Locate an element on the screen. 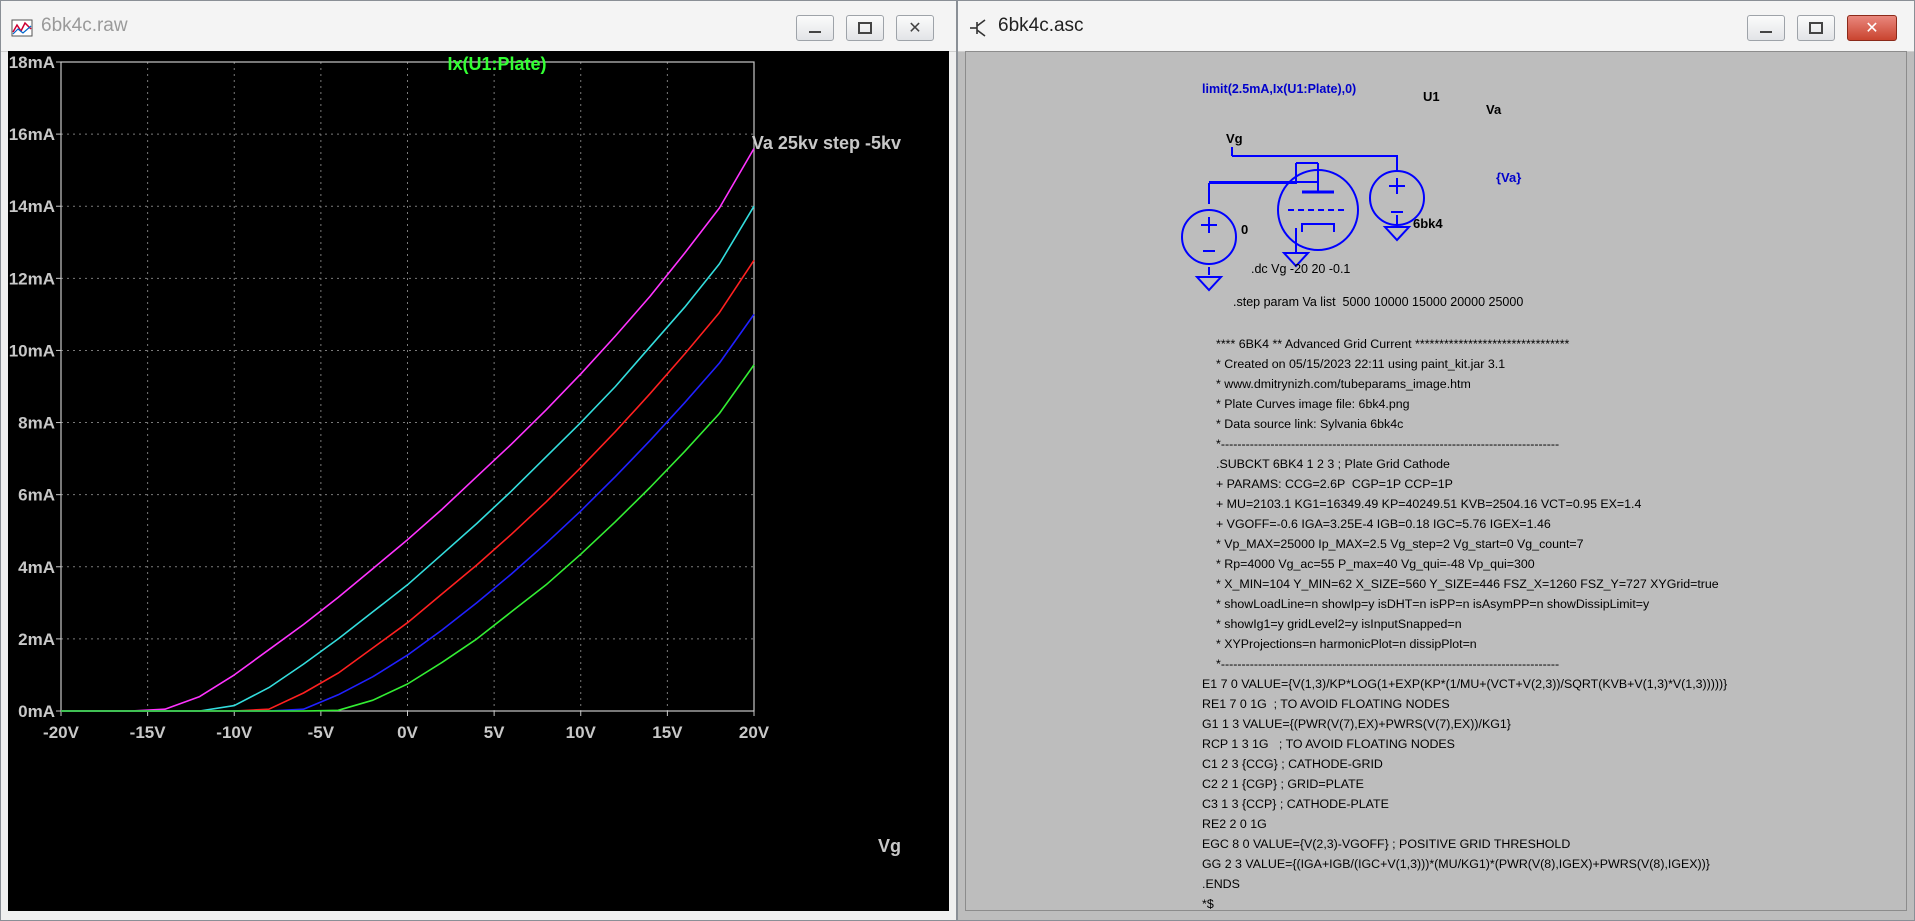  trace-title: Ix(U1:Plate) is located at coordinates (496, 64).